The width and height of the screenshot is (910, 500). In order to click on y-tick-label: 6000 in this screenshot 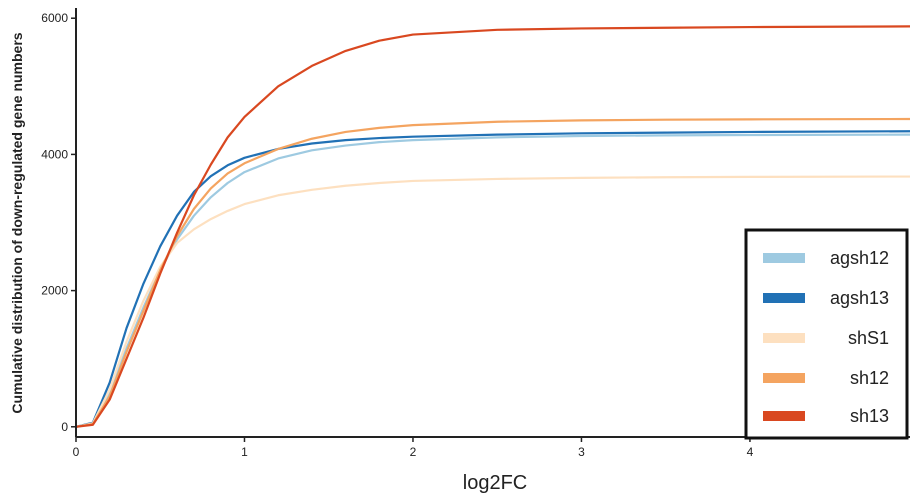, I will do `click(54, 18)`.